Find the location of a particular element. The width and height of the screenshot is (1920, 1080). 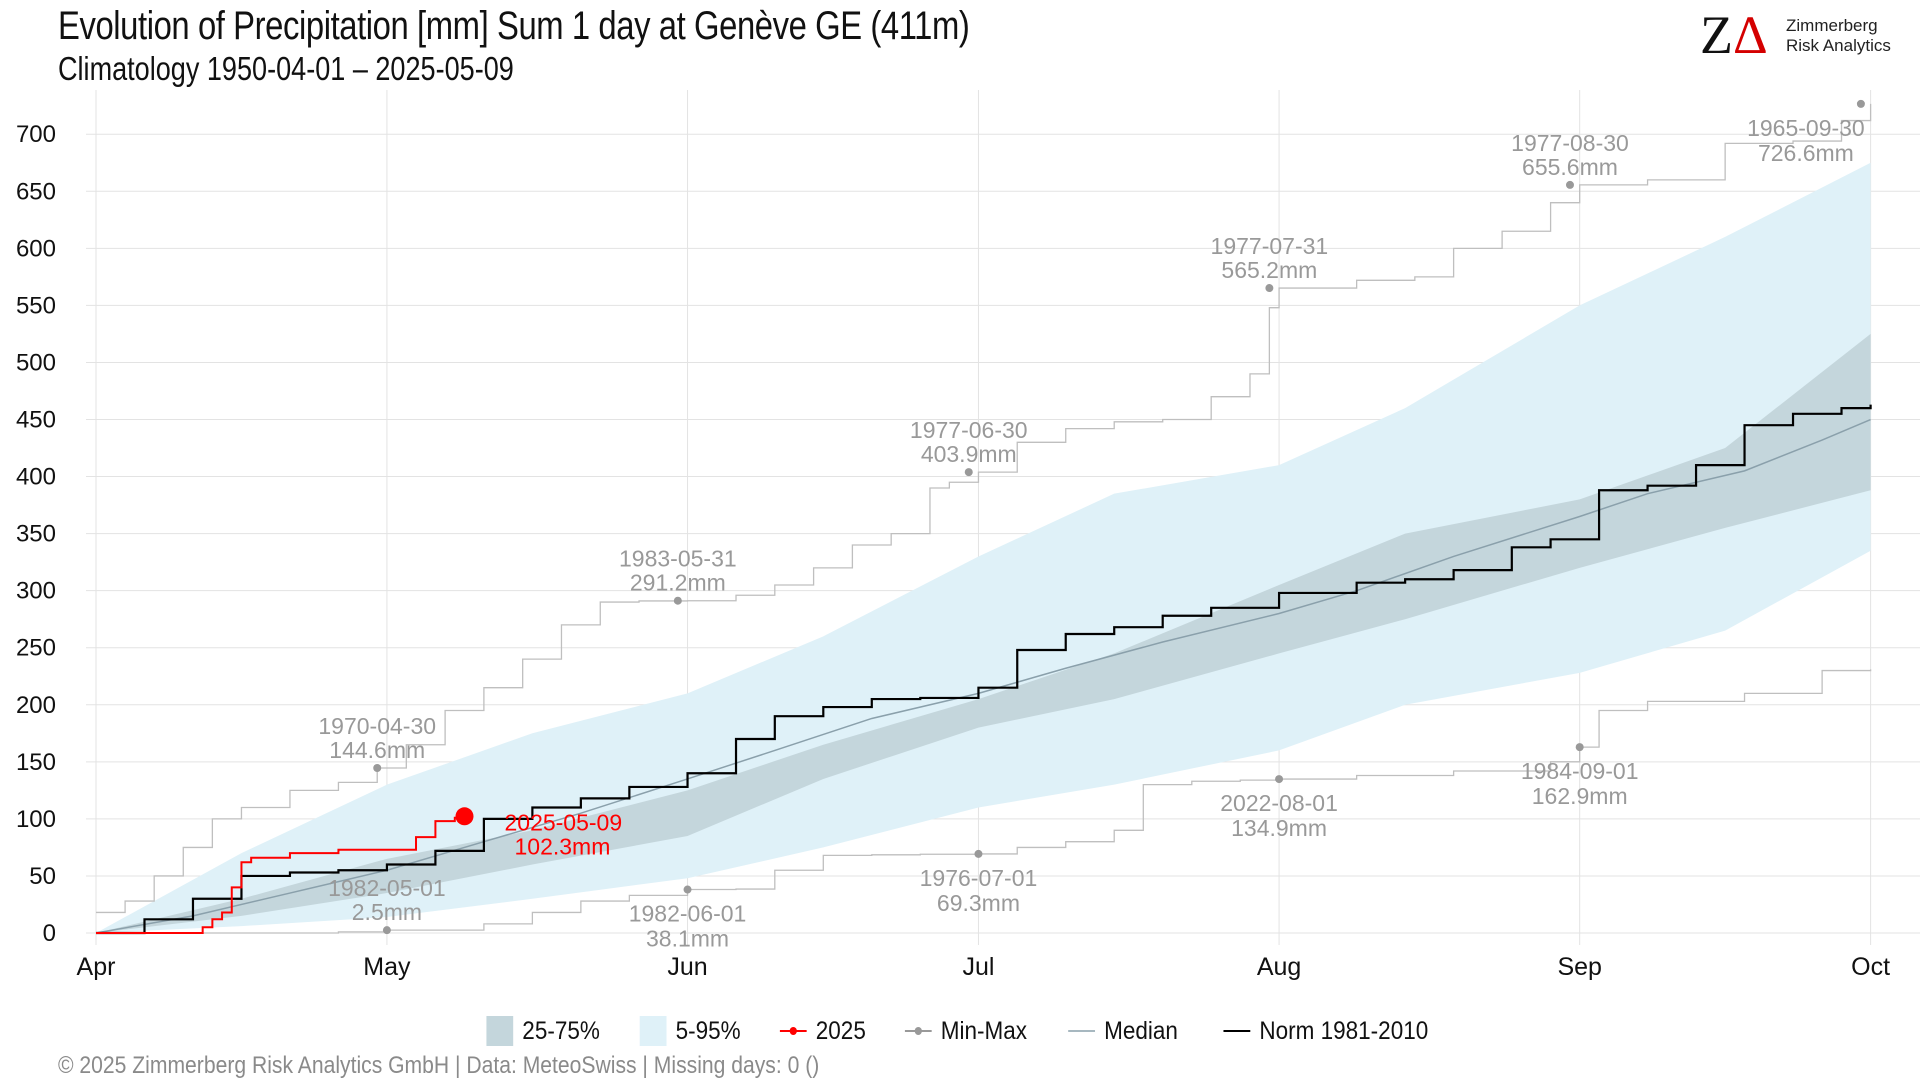

x-tick-label: Jun is located at coordinates (687, 967).